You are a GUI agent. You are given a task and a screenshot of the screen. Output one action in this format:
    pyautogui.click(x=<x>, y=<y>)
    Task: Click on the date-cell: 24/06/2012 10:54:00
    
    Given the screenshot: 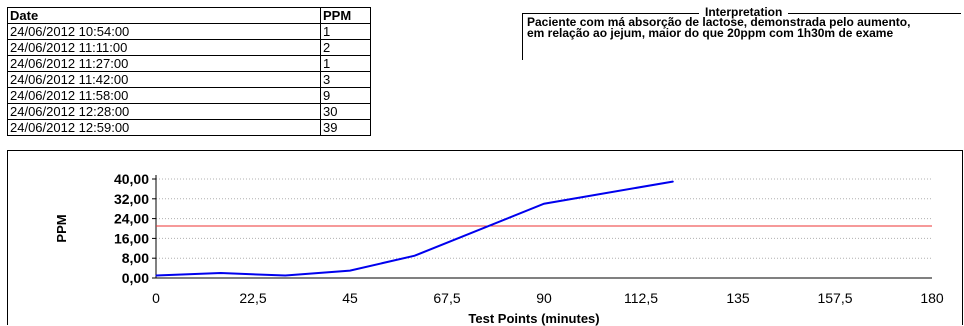 What is the action you would take?
    pyautogui.click(x=164, y=31)
    